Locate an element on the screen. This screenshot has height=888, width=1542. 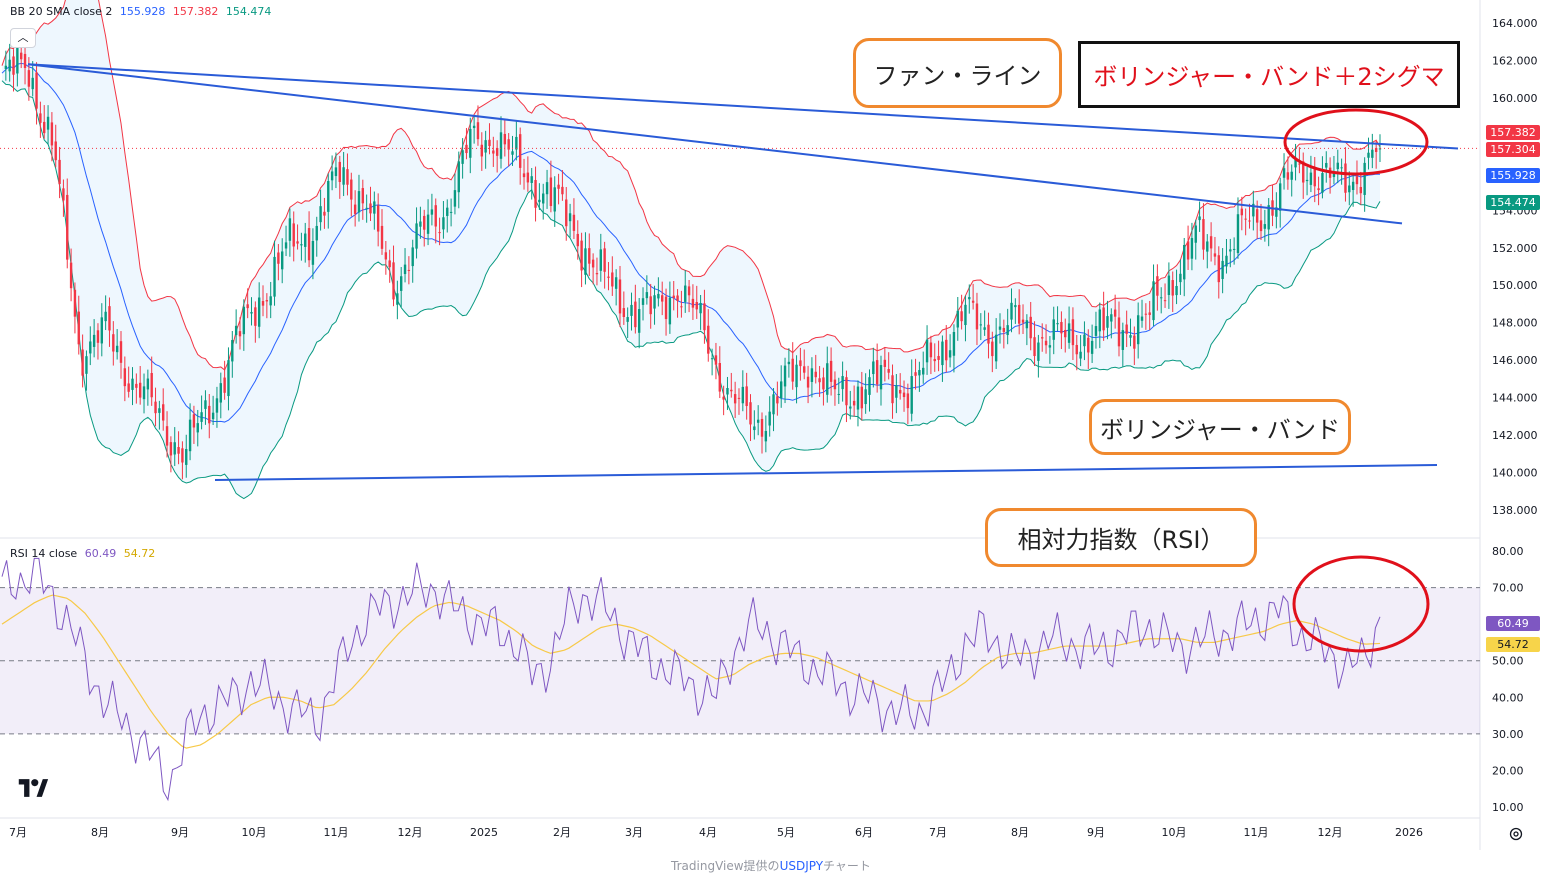
footer-symbol-link: USDJPY is located at coordinates (801, 866).